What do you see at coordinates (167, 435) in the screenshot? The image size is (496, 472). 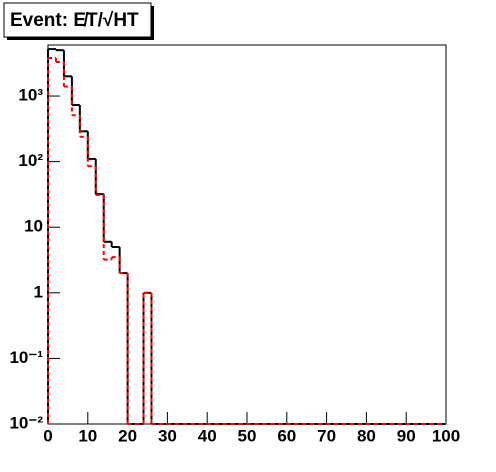 I see `x-tick-label: 30` at bounding box center [167, 435].